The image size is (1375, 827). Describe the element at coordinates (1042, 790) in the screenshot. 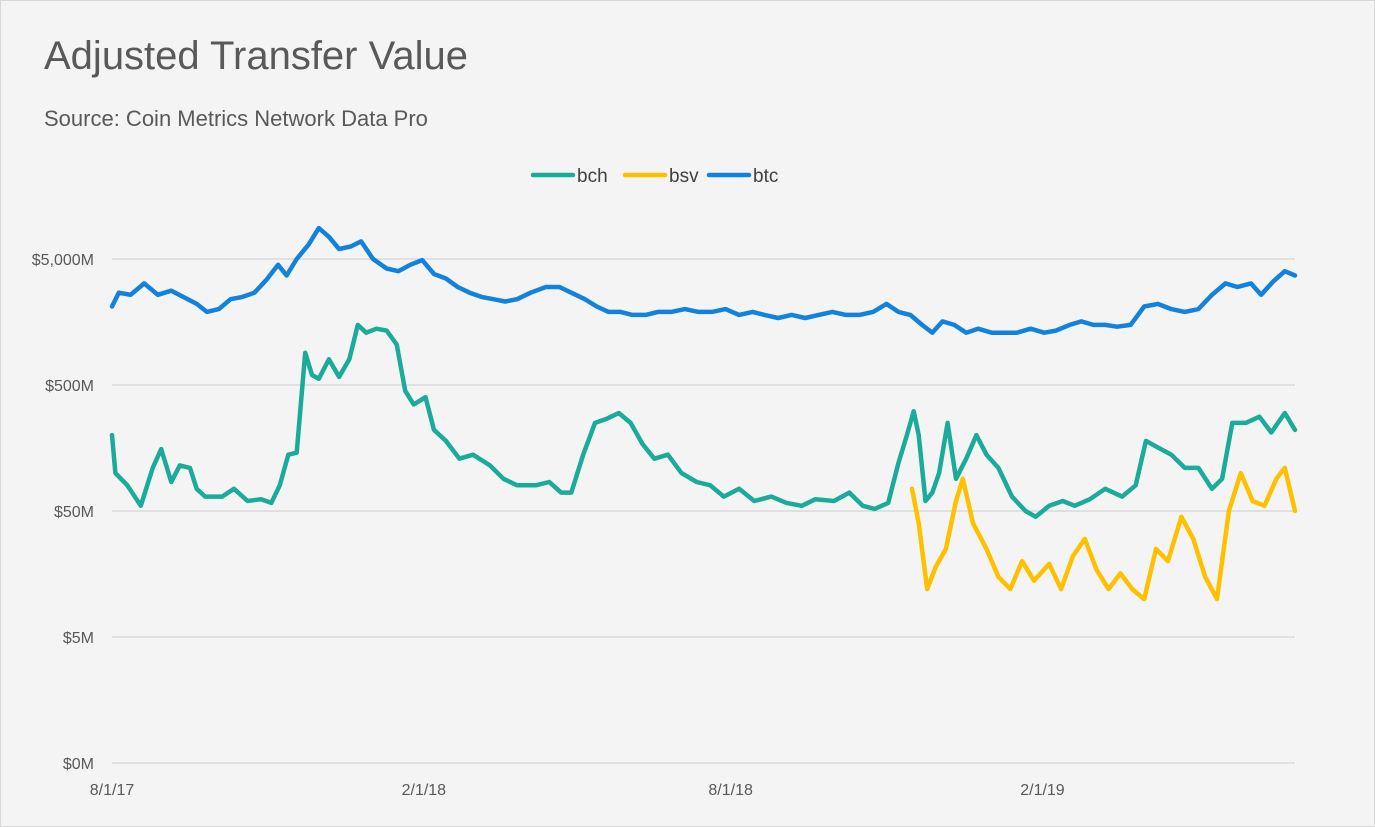

I see `x-tick-label: 2/1/19` at that location.